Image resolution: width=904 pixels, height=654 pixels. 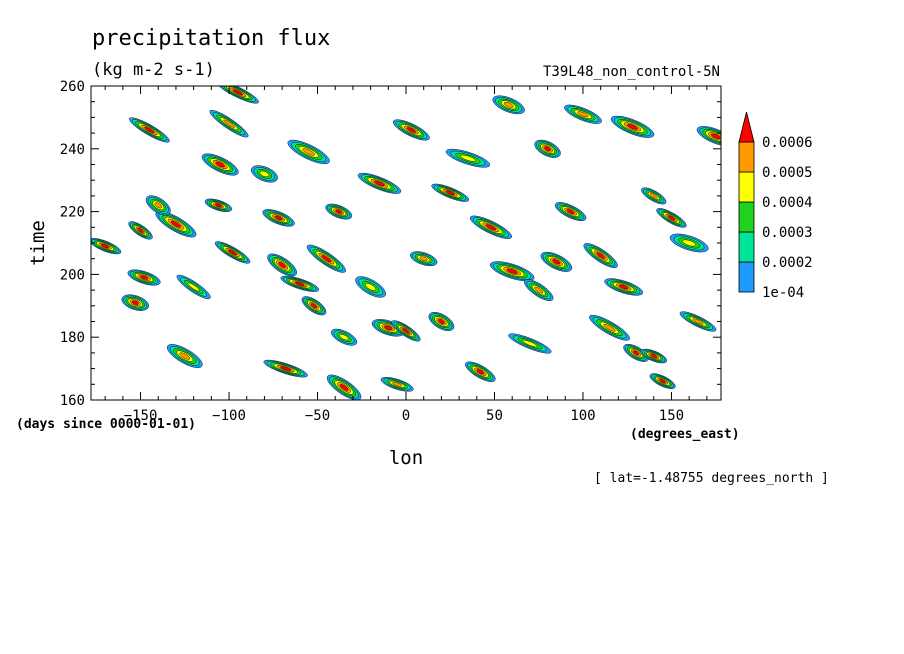 I want to click on x-tick-label: 0, so click(x=406, y=416).